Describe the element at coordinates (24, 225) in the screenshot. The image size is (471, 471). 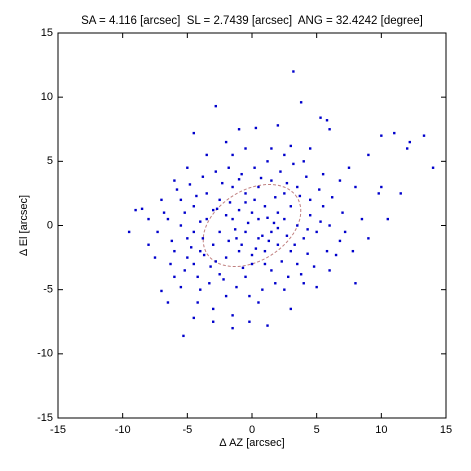
I see `y-axis-label: Δ El [arcsec]` at that location.